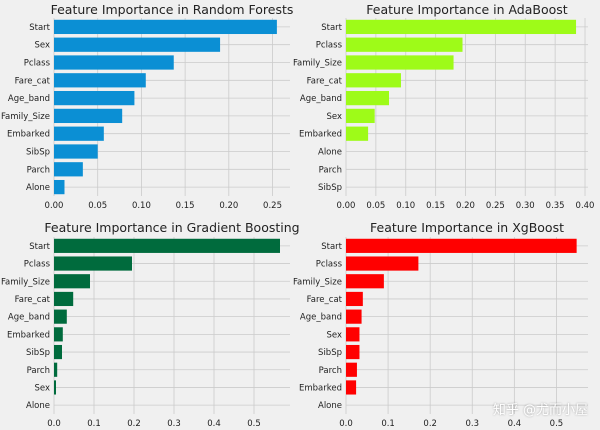 This screenshot has width=600, height=430. Describe the element at coordinates (525, 206) in the screenshot. I see `x-tick-label: 0.30` at that location.